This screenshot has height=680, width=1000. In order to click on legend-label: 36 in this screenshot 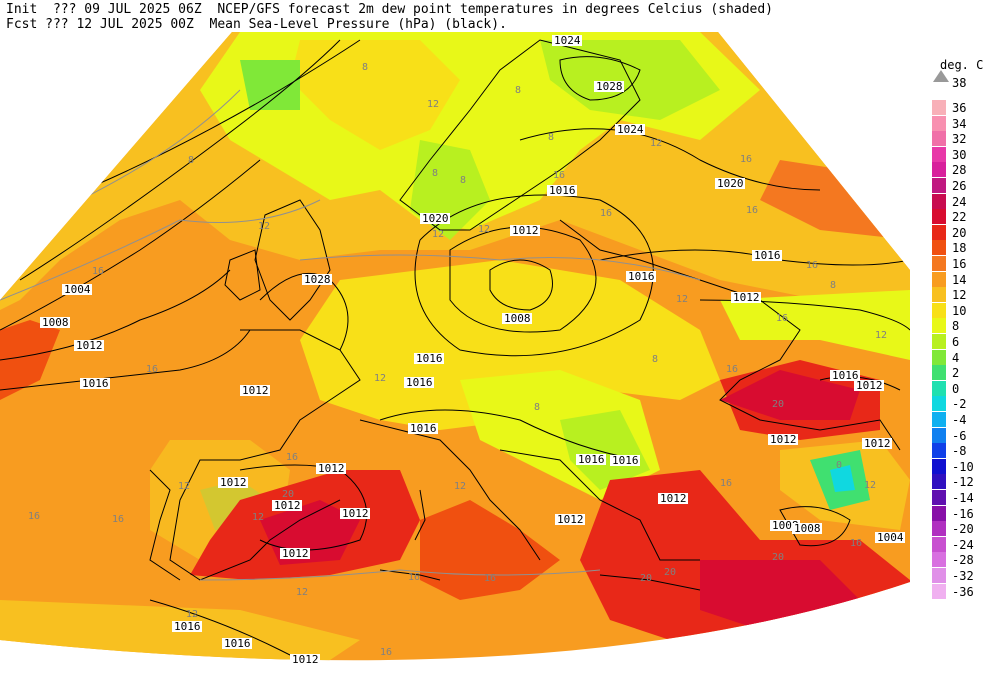, I will do `click(959, 108)`.